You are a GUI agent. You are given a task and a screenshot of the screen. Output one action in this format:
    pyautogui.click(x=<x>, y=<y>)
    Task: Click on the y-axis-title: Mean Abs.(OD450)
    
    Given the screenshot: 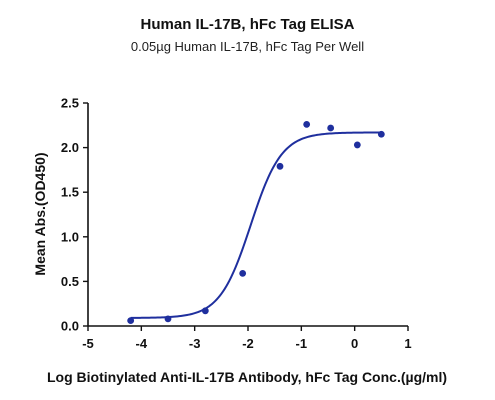 What is the action you would take?
    pyautogui.click(x=40, y=213)
    